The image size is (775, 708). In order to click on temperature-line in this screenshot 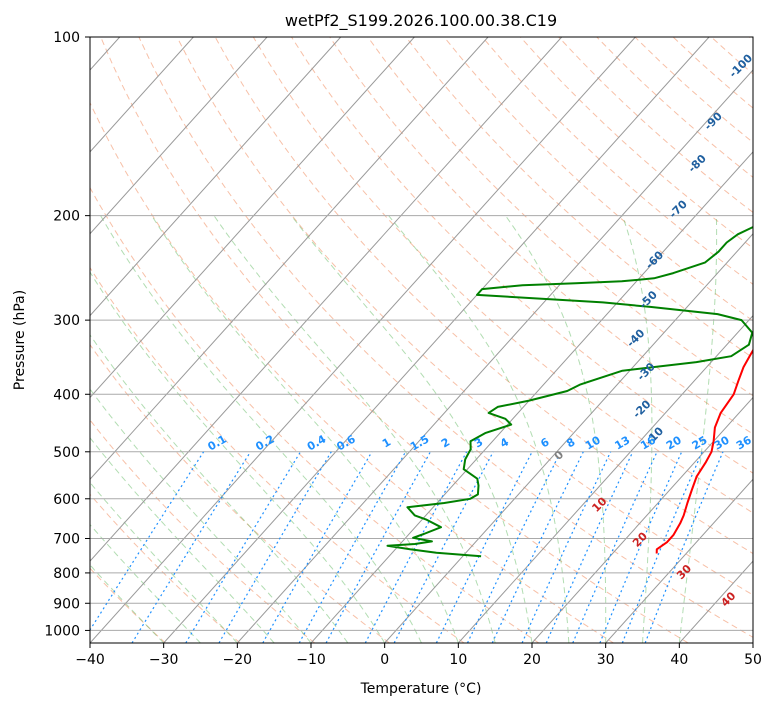, I will do `click(704, 451)`.